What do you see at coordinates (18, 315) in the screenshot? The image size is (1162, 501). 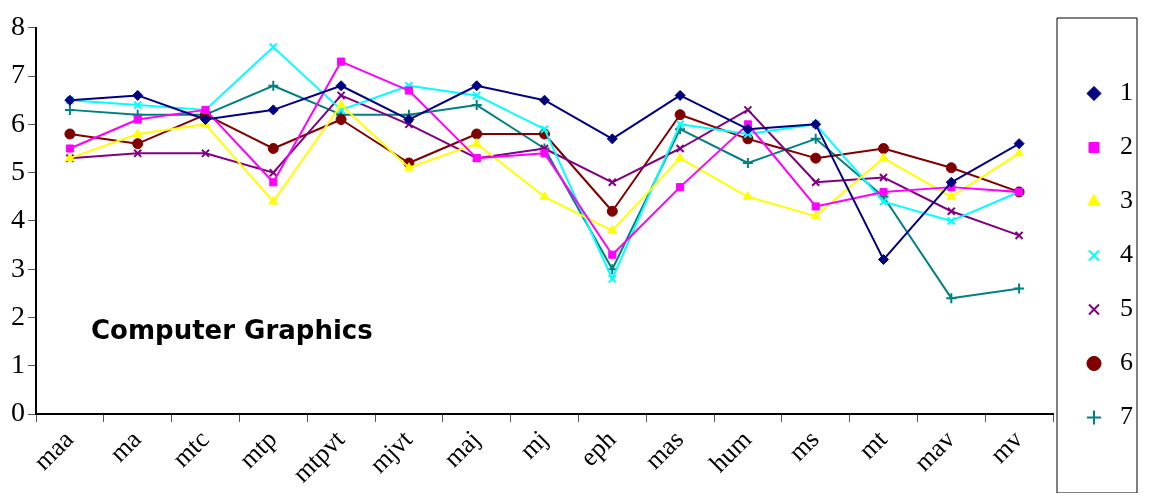 I see `y-tick-label: 2` at bounding box center [18, 315].